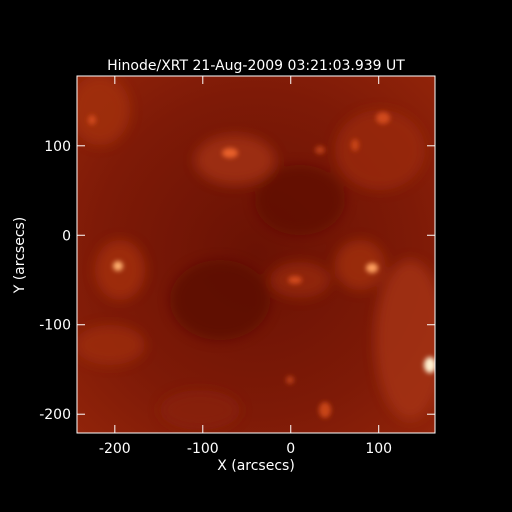 The height and width of the screenshot is (512, 512). Describe the element at coordinates (57, 147) in the screenshot. I see `y-tick-label: 100` at that location.